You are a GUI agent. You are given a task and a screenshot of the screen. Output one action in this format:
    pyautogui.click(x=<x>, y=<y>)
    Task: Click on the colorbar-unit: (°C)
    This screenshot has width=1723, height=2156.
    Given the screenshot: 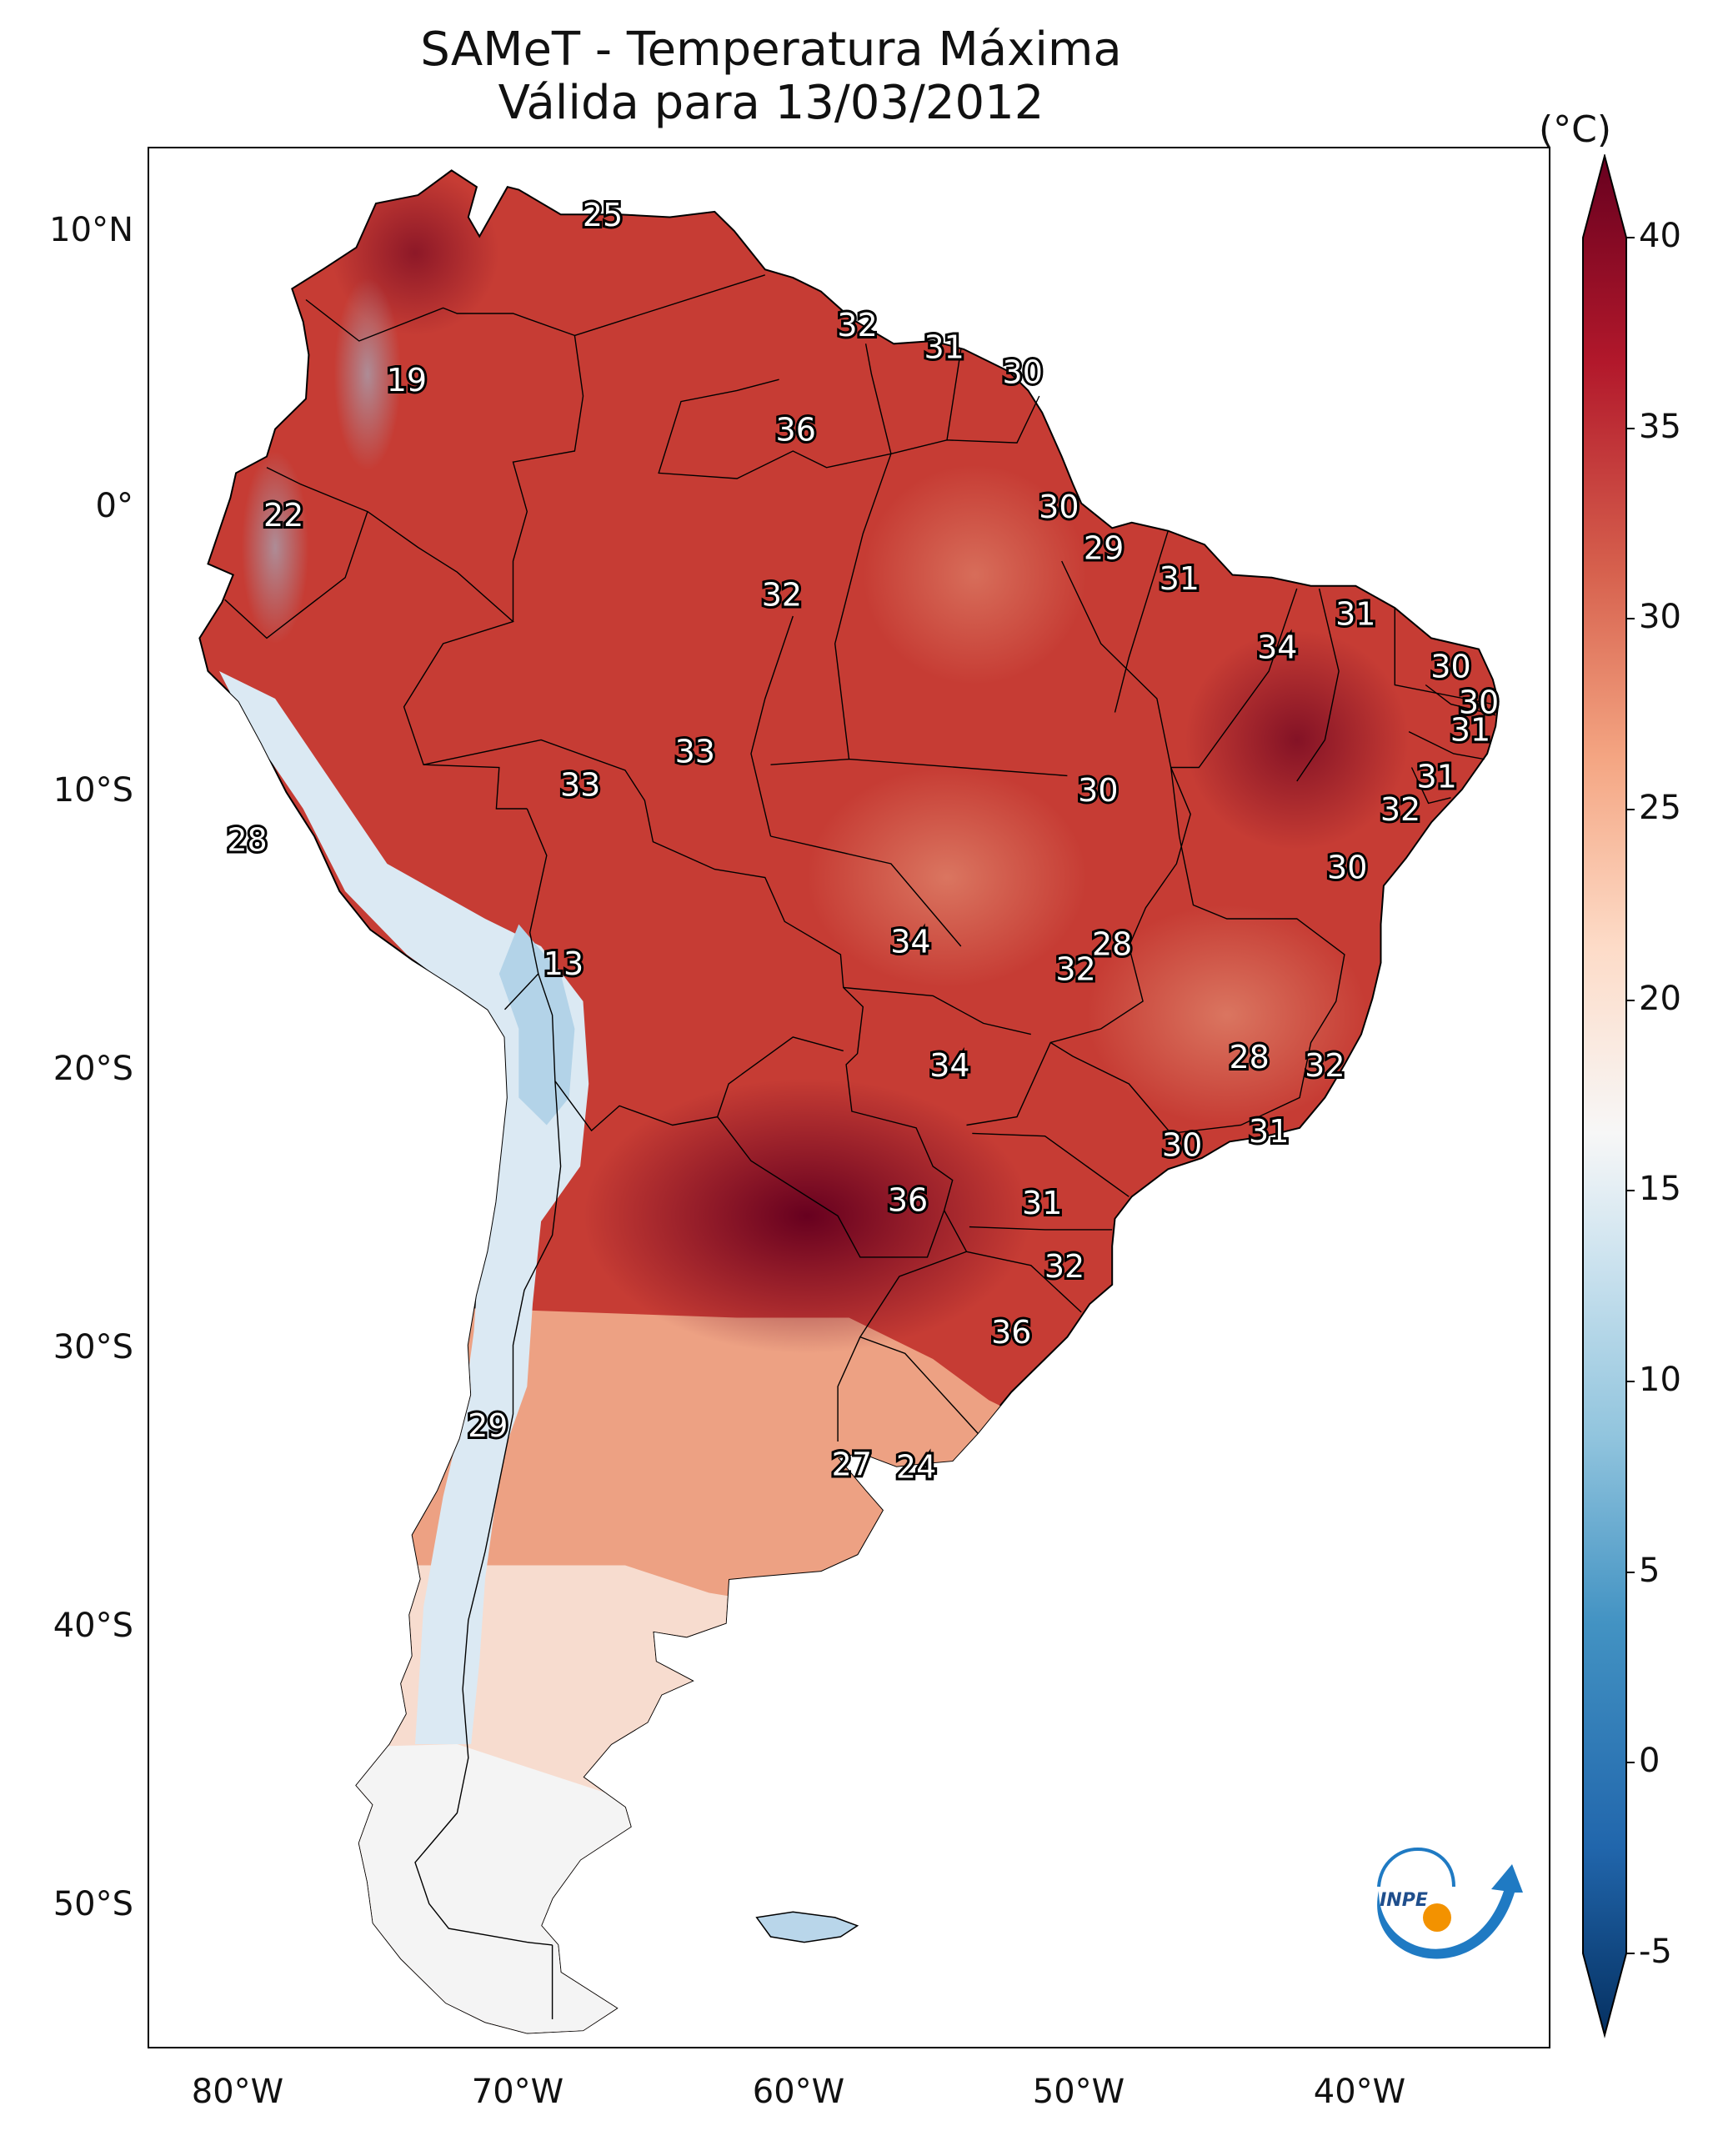 What is the action you would take?
    pyautogui.click(x=1575, y=129)
    